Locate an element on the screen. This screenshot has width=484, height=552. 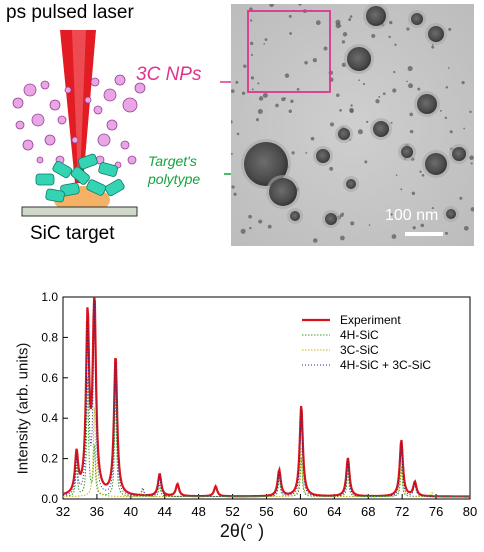
x-axis-ticks: 32 36 40 44 48 52 56 60 64 68 72 76 80 is located at coordinates (266, 506).